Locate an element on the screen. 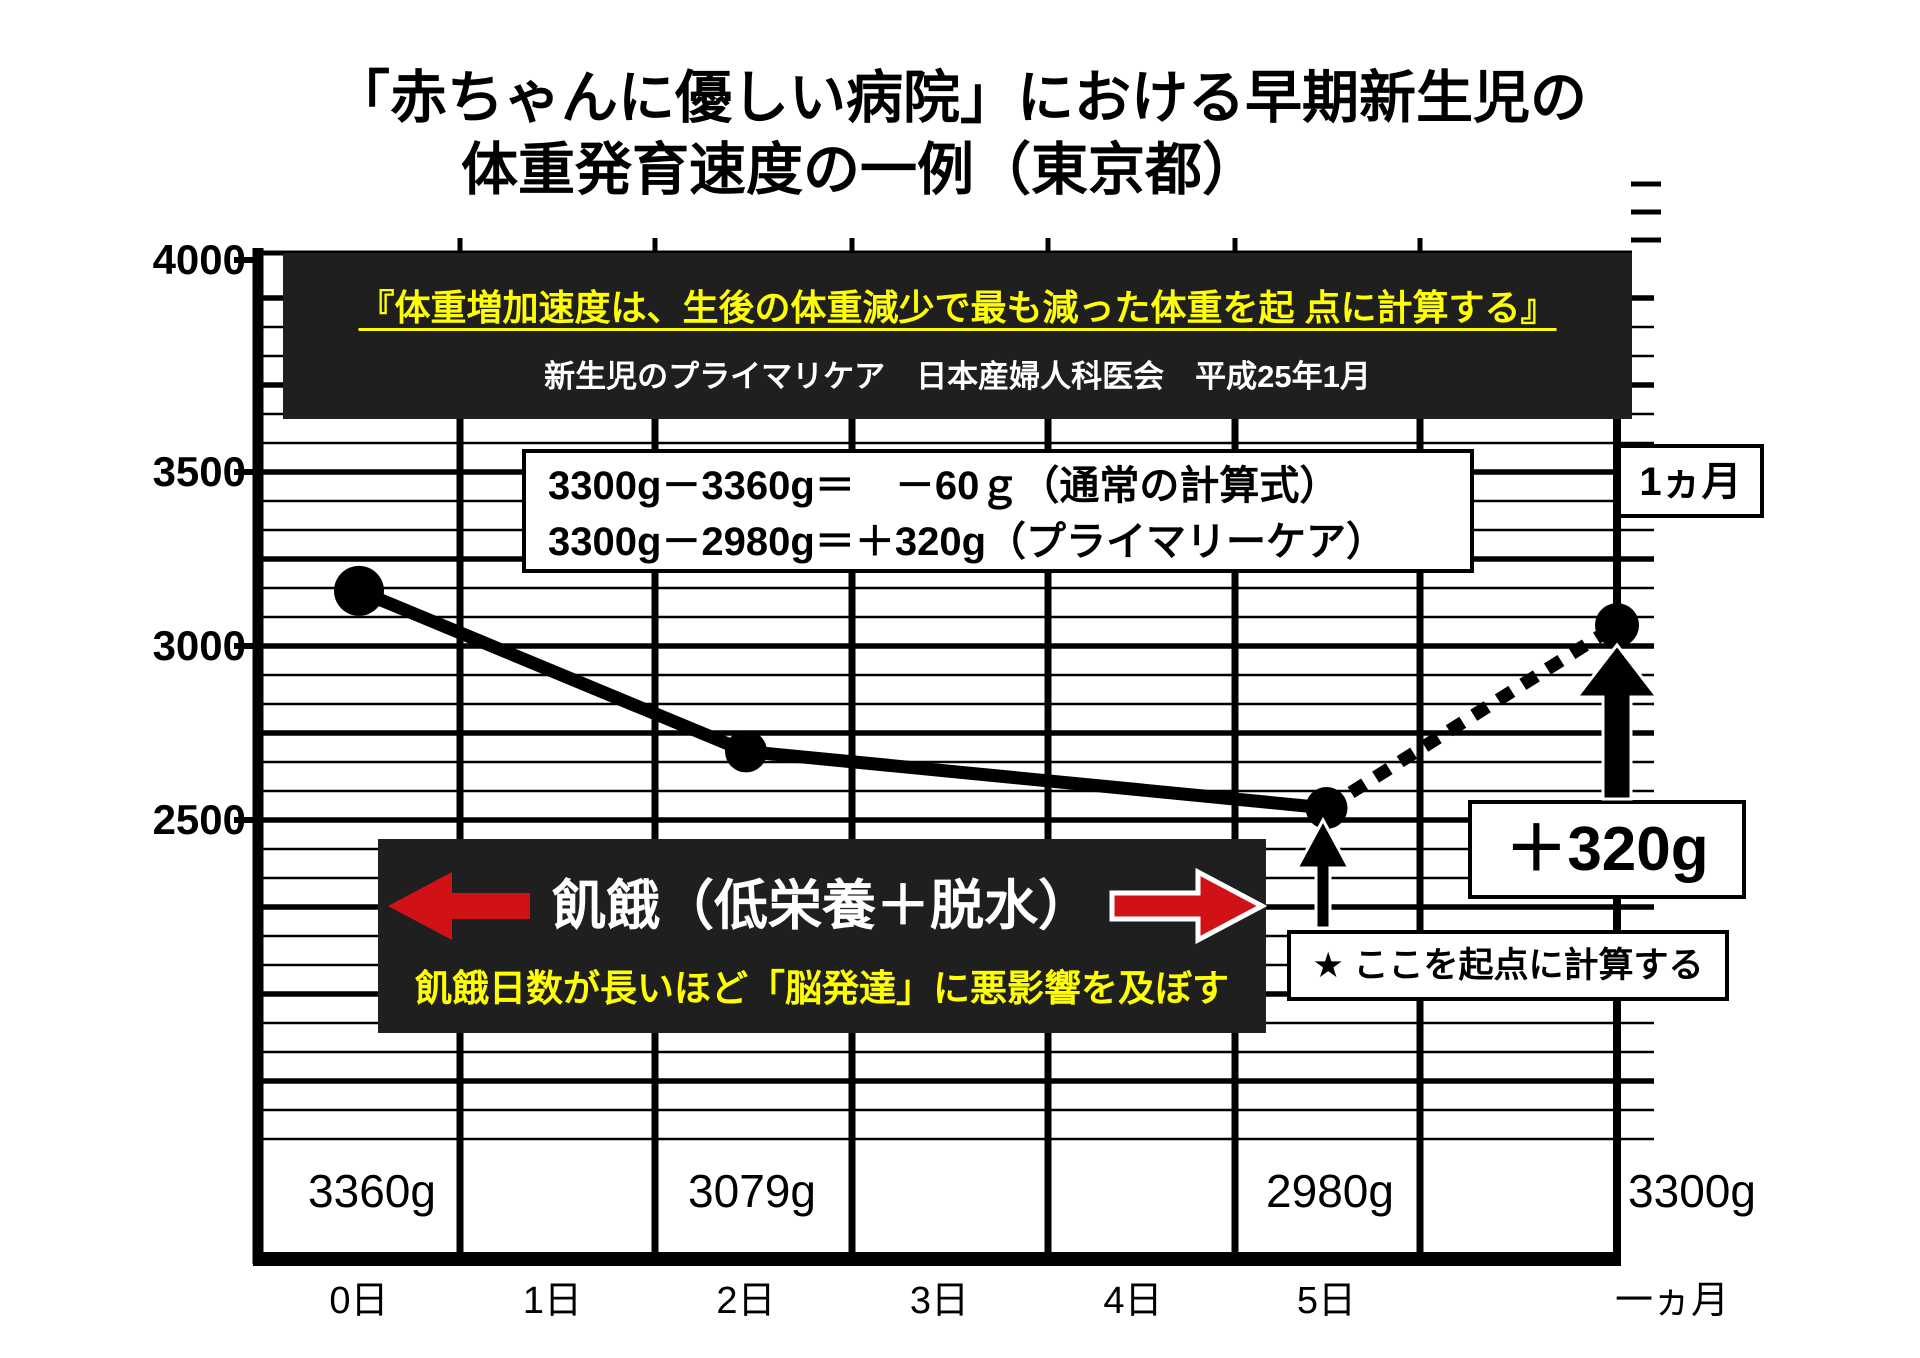  weight-value-label: 3300g is located at coordinates (1692, 1191).